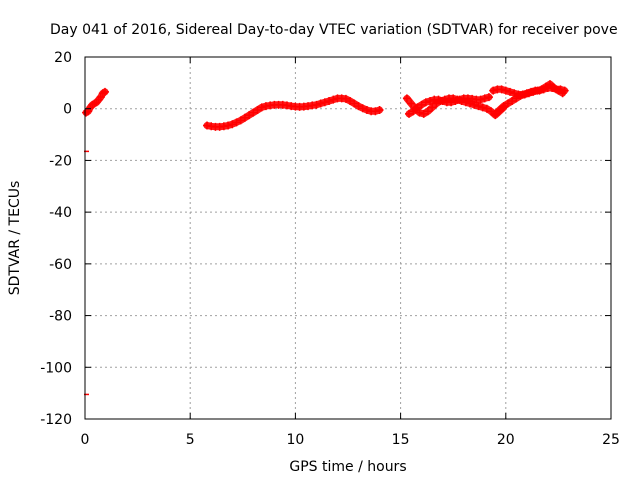  I want to click on y-tick-label: 0, so click(67, 110).